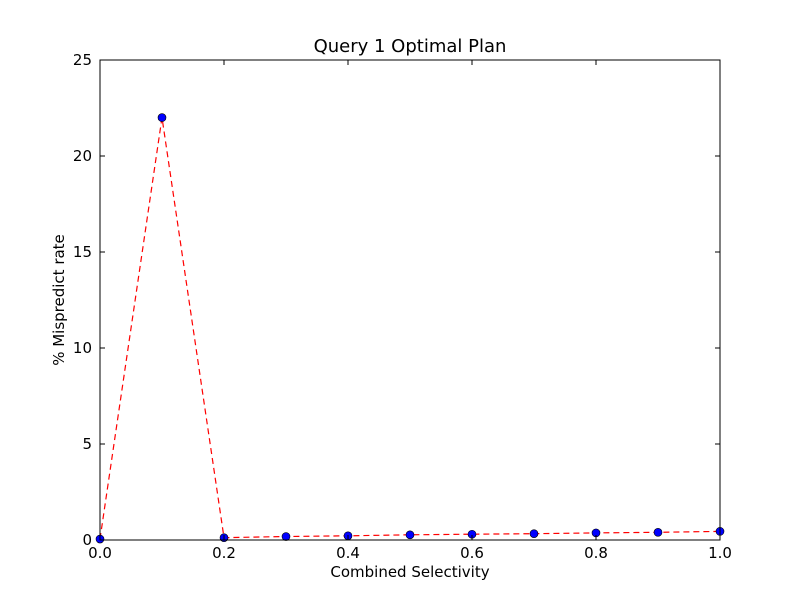 This screenshot has height=600, width=800. Describe the element at coordinates (82, 252) in the screenshot. I see `y-tick-label: 15` at that location.